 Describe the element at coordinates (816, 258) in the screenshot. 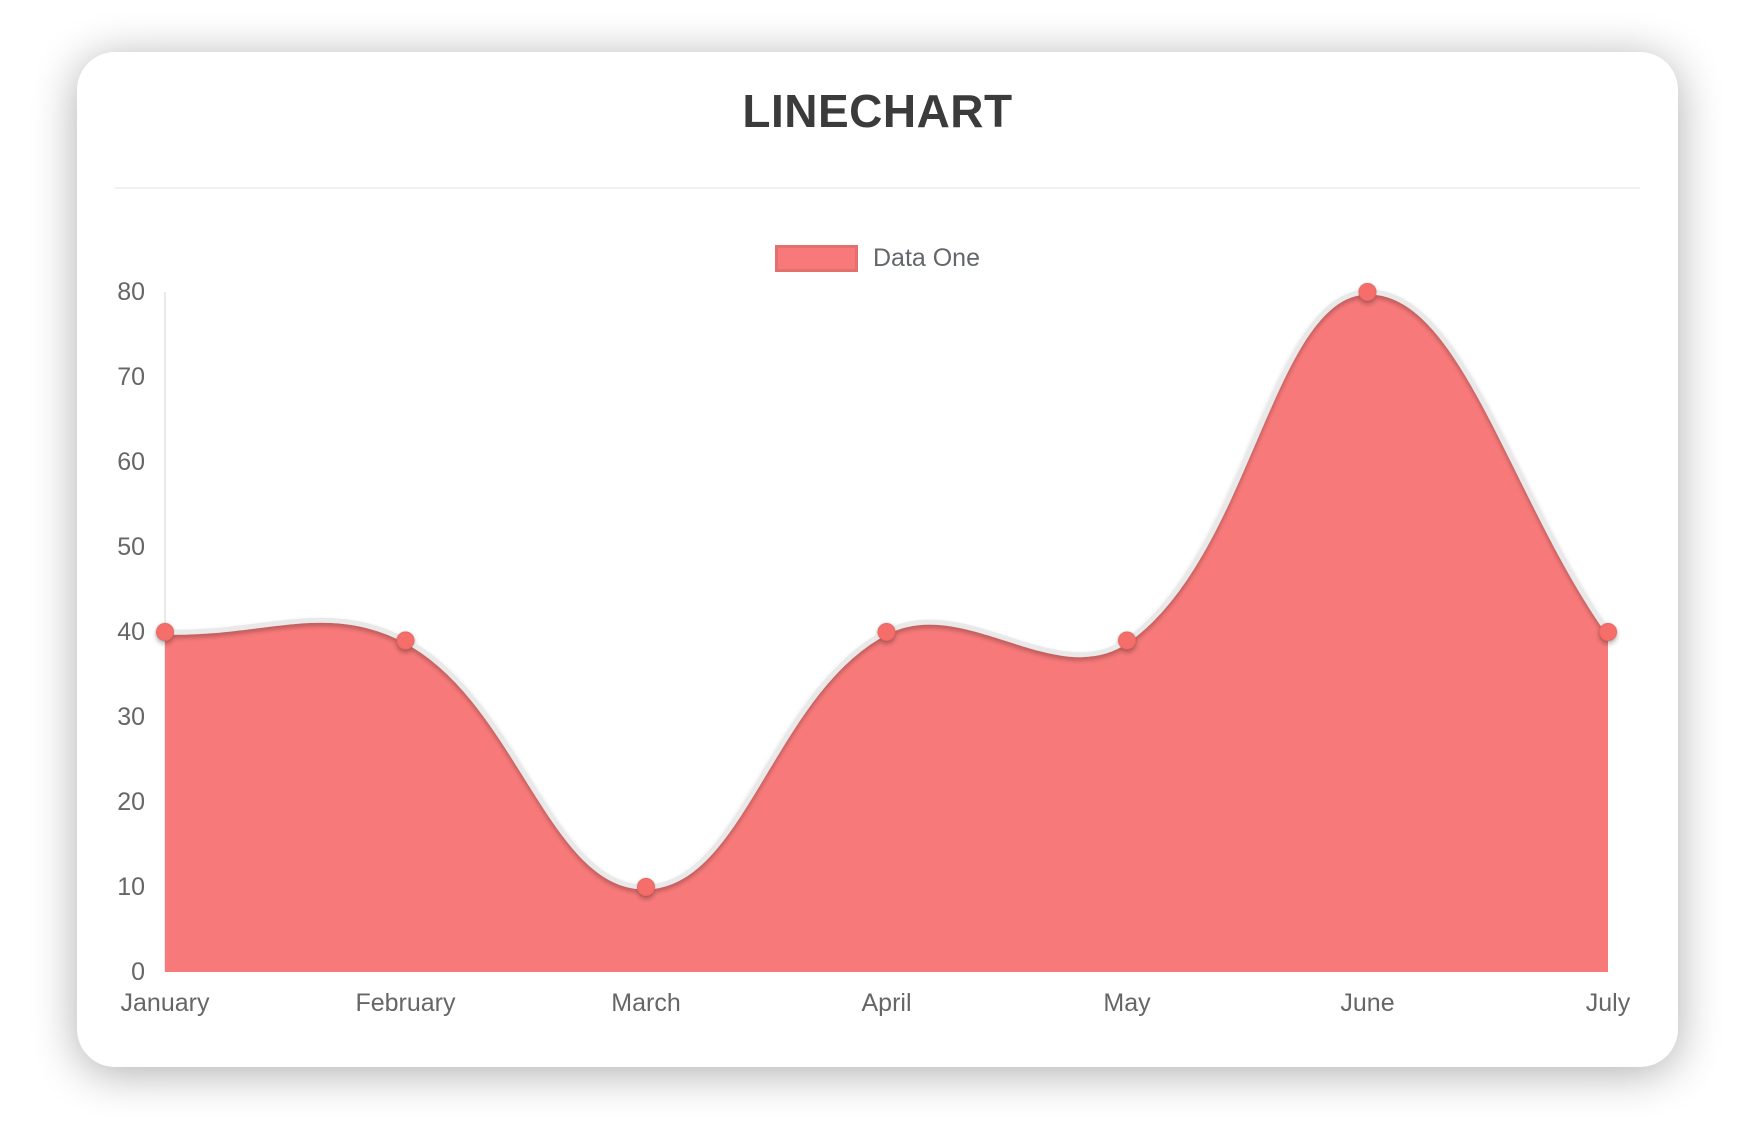

I see `legend-swatch` at that location.